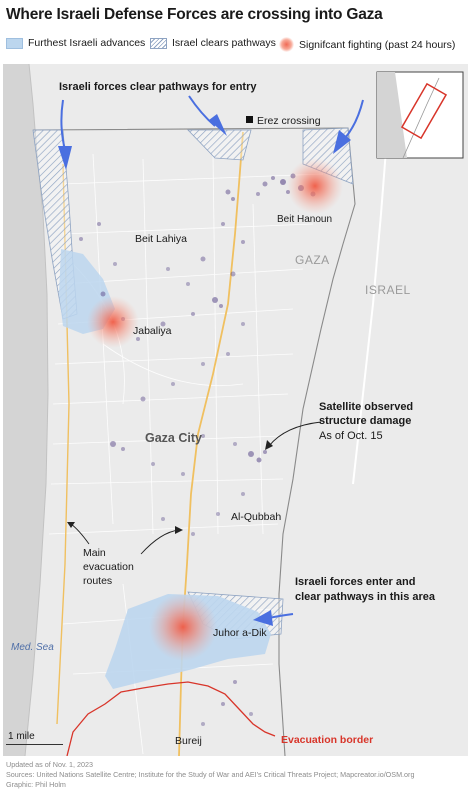 The height and width of the screenshot is (800, 471). Describe the element at coordinates (87, 43) in the screenshot. I see `legend-advances-label: Furthest Israeli advances` at that location.